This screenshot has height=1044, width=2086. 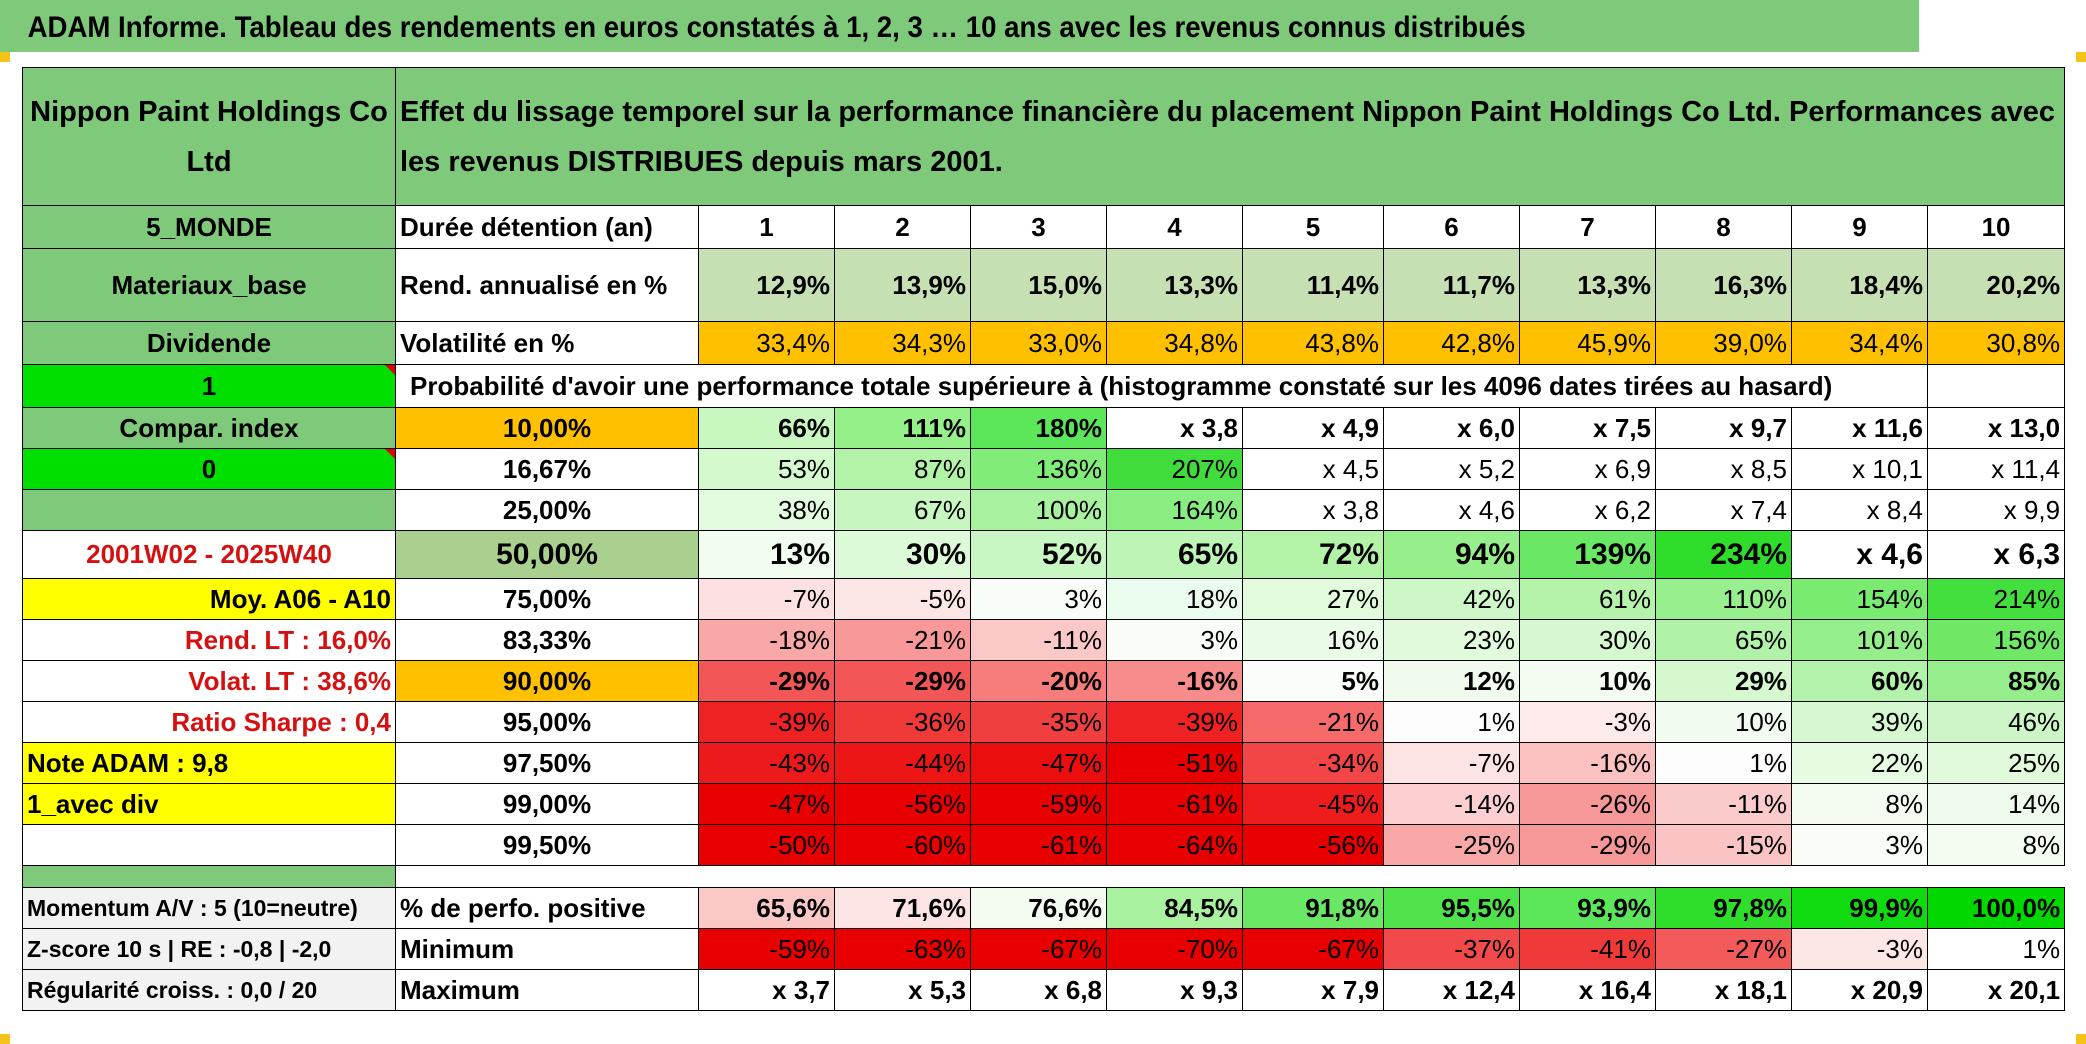 What do you see at coordinates (1587, 469) in the screenshot?
I see `quantile-cell: x 6,9` at bounding box center [1587, 469].